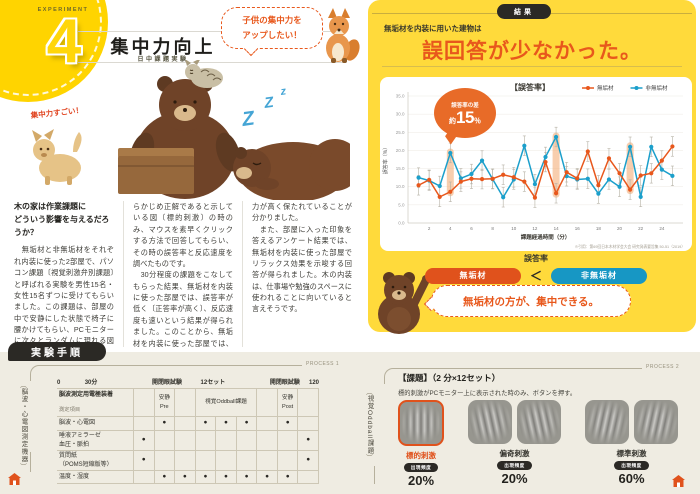 This screenshot has height=494, width=700. I want to click on page-title: 集中力向上, so click(163, 47).